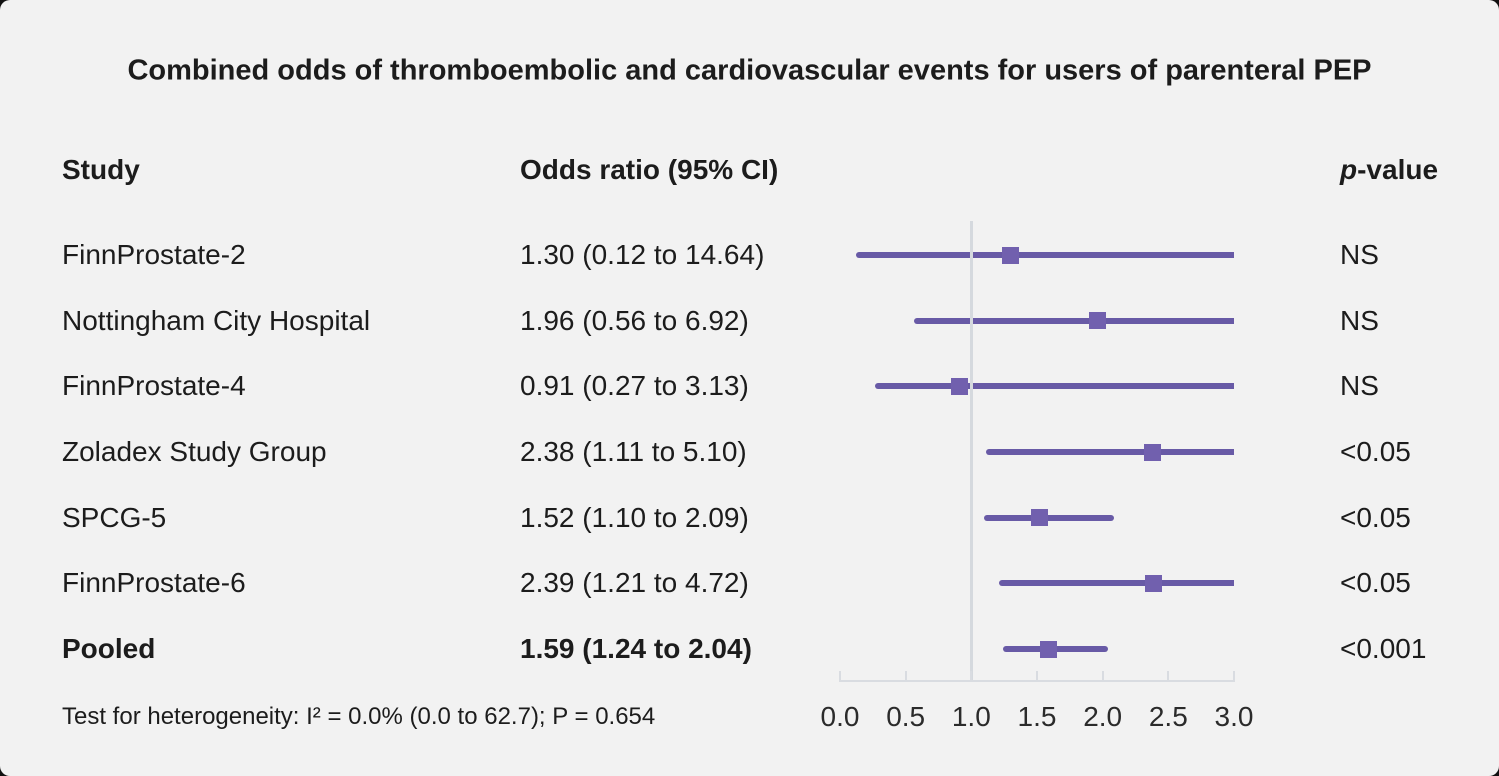 Image resolution: width=1499 pixels, height=776 pixels. What do you see at coordinates (633, 451) in the screenshot?
I see `odds-ratio-value: 2.38 (1.11 to 5.10)` at bounding box center [633, 451].